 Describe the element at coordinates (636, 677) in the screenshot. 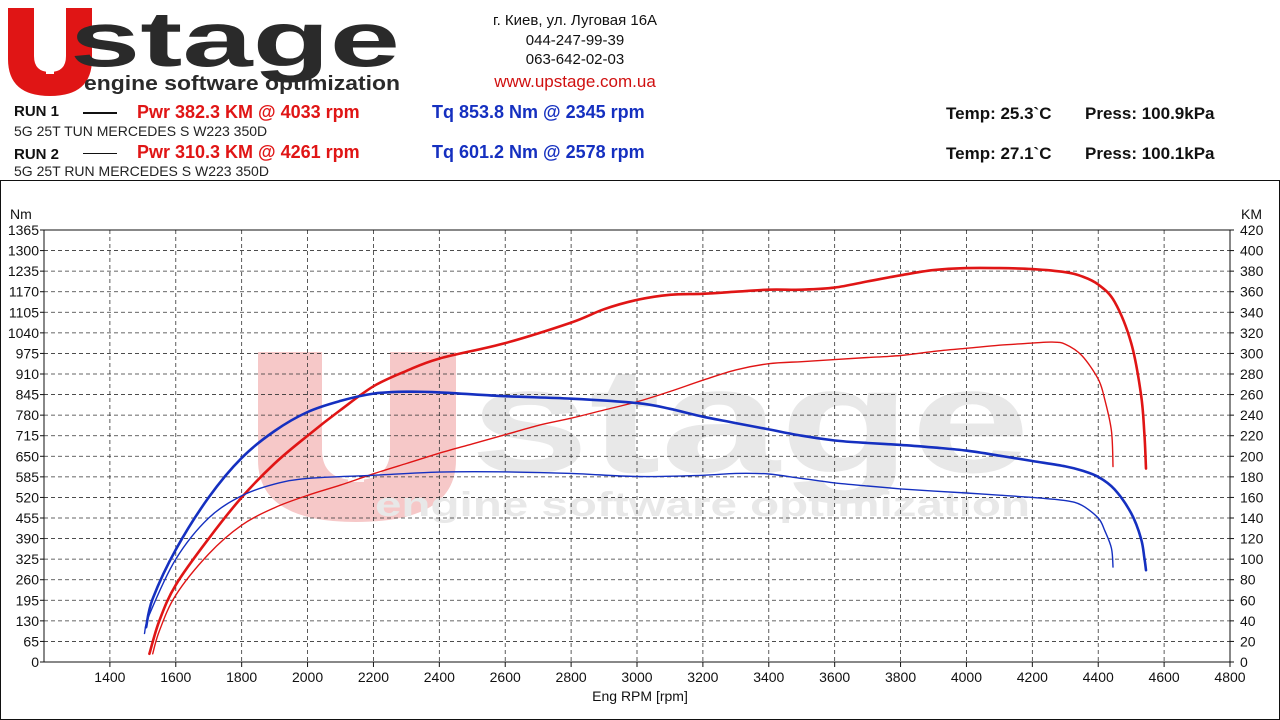

I see `x-tick-label: 3000` at that location.